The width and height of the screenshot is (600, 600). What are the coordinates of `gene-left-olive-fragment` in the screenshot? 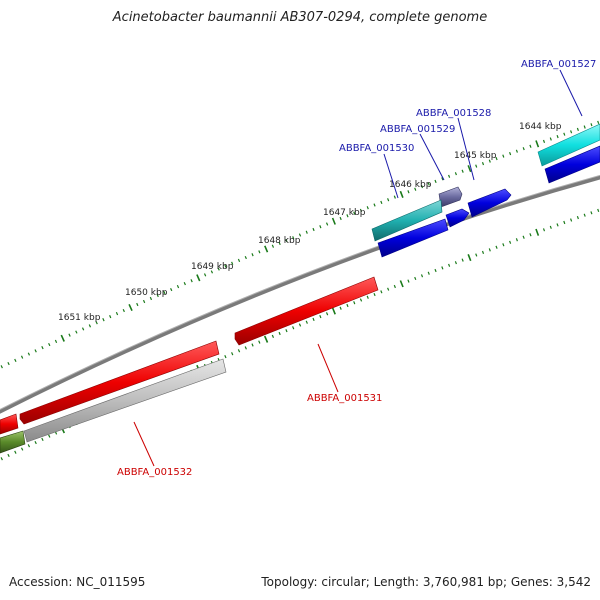 It's located at (13, 442).